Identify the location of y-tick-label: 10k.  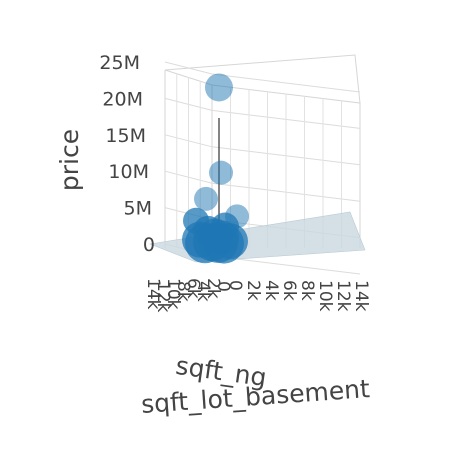
(173, 294).